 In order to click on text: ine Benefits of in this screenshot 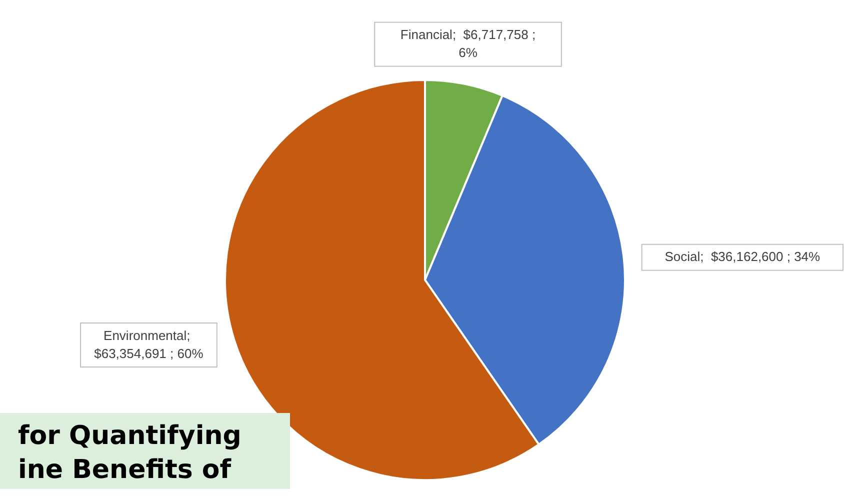, I will do `click(125, 470)`.